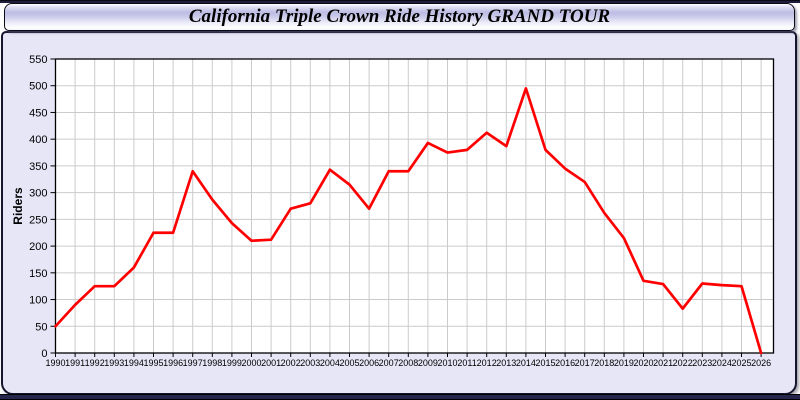 The image size is (800, 400). I want to click on x-tick-label: 2001, so click(271, 363).